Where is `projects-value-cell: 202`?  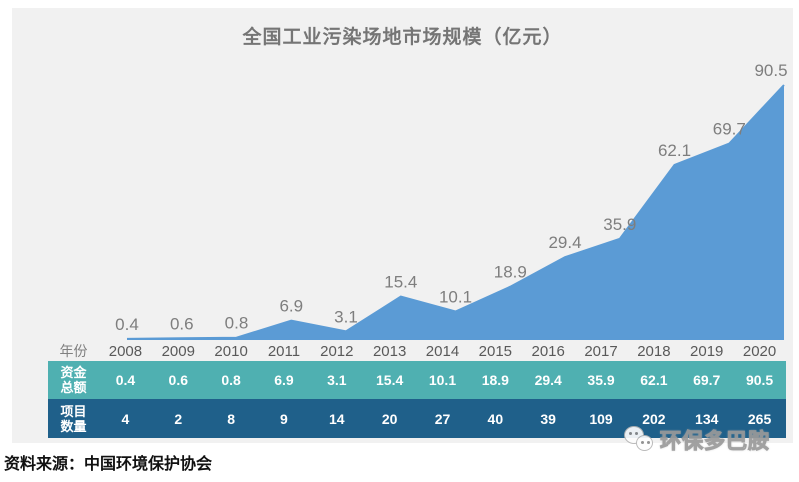
projects-value-cell: 202 is located at coordinates (654, 418).